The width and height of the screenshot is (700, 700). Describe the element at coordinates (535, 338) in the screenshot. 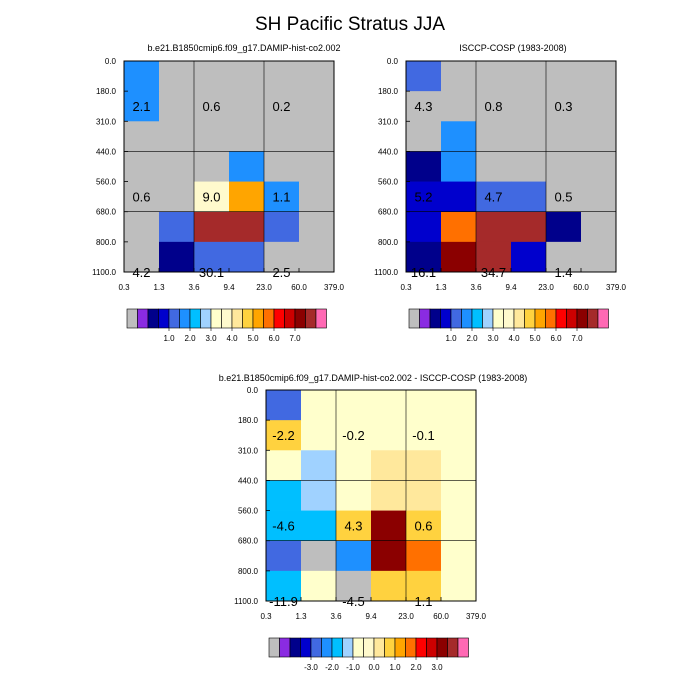

I see `colorbar-label: 5.0` at that location.